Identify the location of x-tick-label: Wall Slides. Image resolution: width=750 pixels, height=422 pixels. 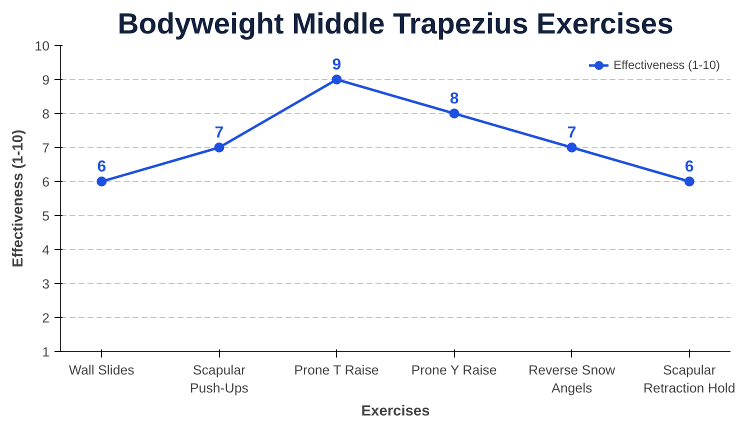
(101, 370).